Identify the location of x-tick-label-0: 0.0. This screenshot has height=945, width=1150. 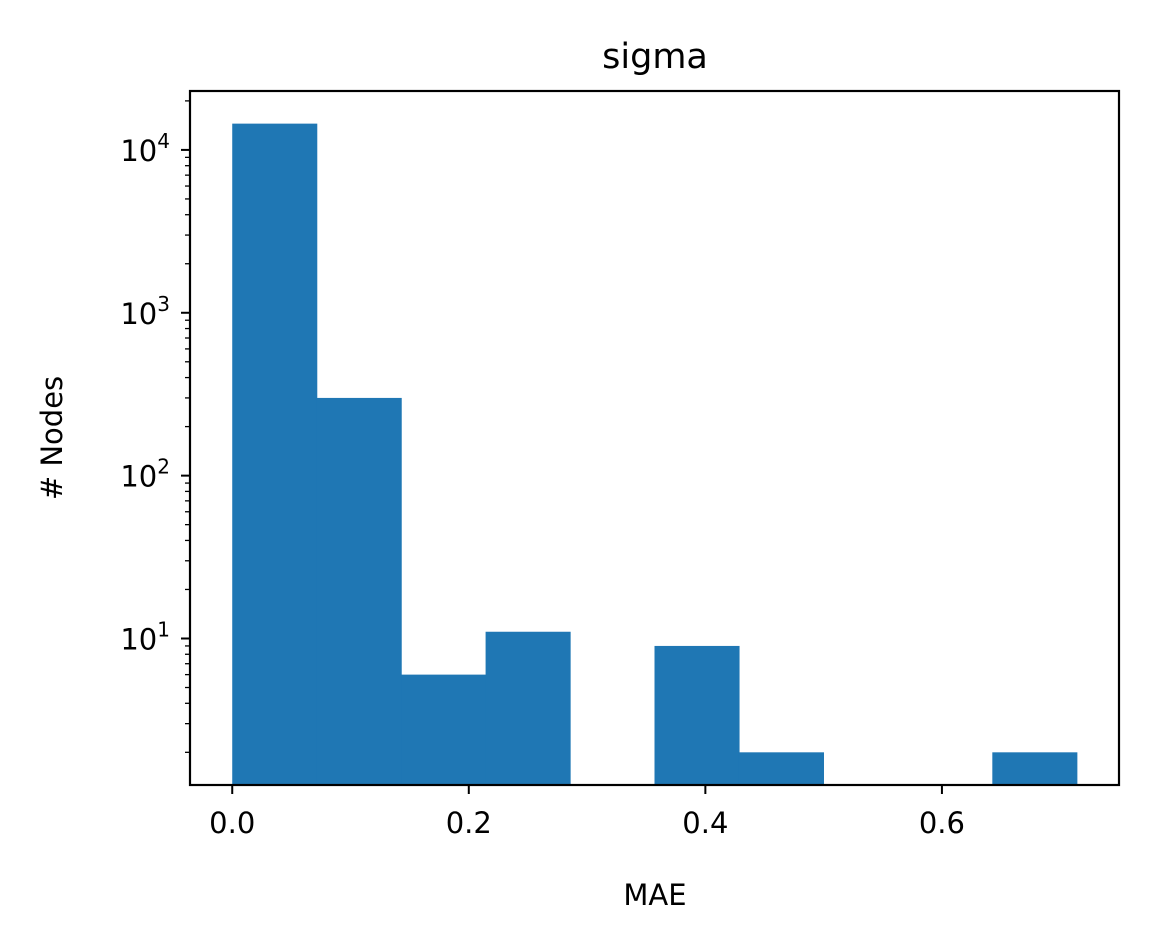
(232, 823).